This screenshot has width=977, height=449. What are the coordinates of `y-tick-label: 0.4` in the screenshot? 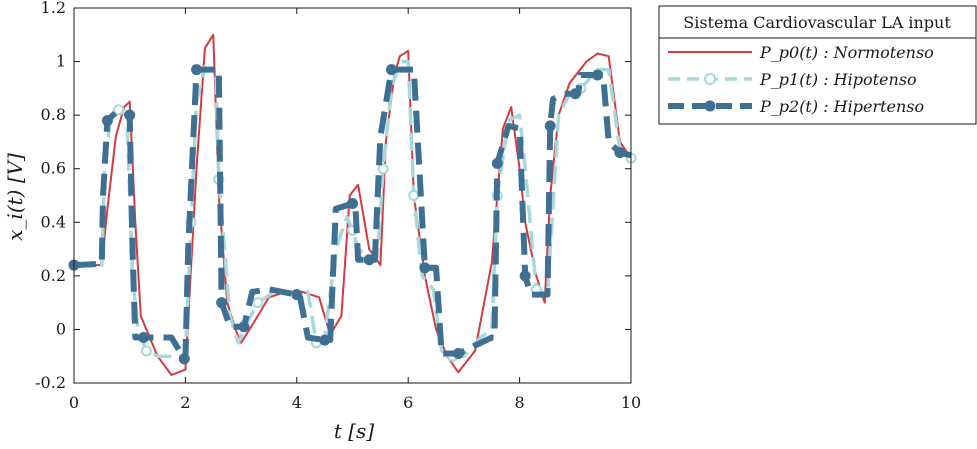 It's located at (53, 221).